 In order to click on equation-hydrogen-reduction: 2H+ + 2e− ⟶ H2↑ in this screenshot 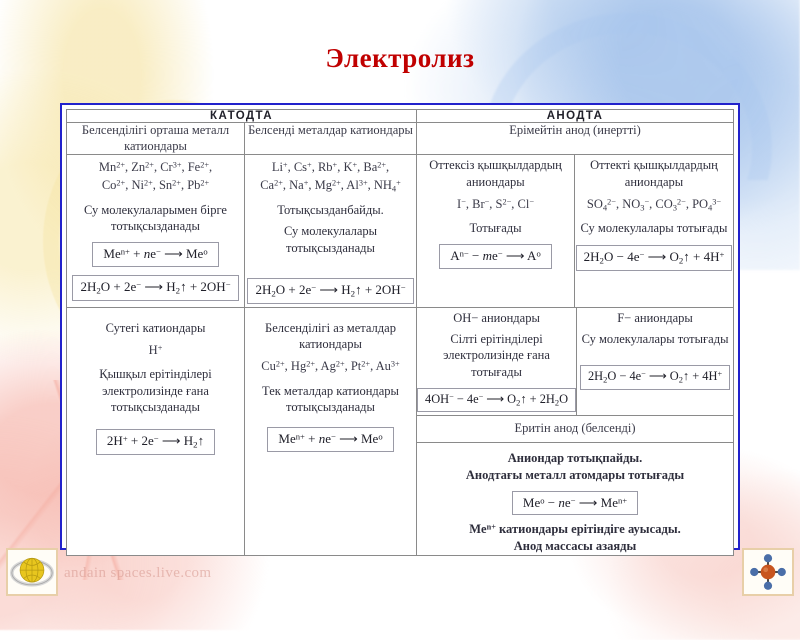, I will do `click(155, 442)`.